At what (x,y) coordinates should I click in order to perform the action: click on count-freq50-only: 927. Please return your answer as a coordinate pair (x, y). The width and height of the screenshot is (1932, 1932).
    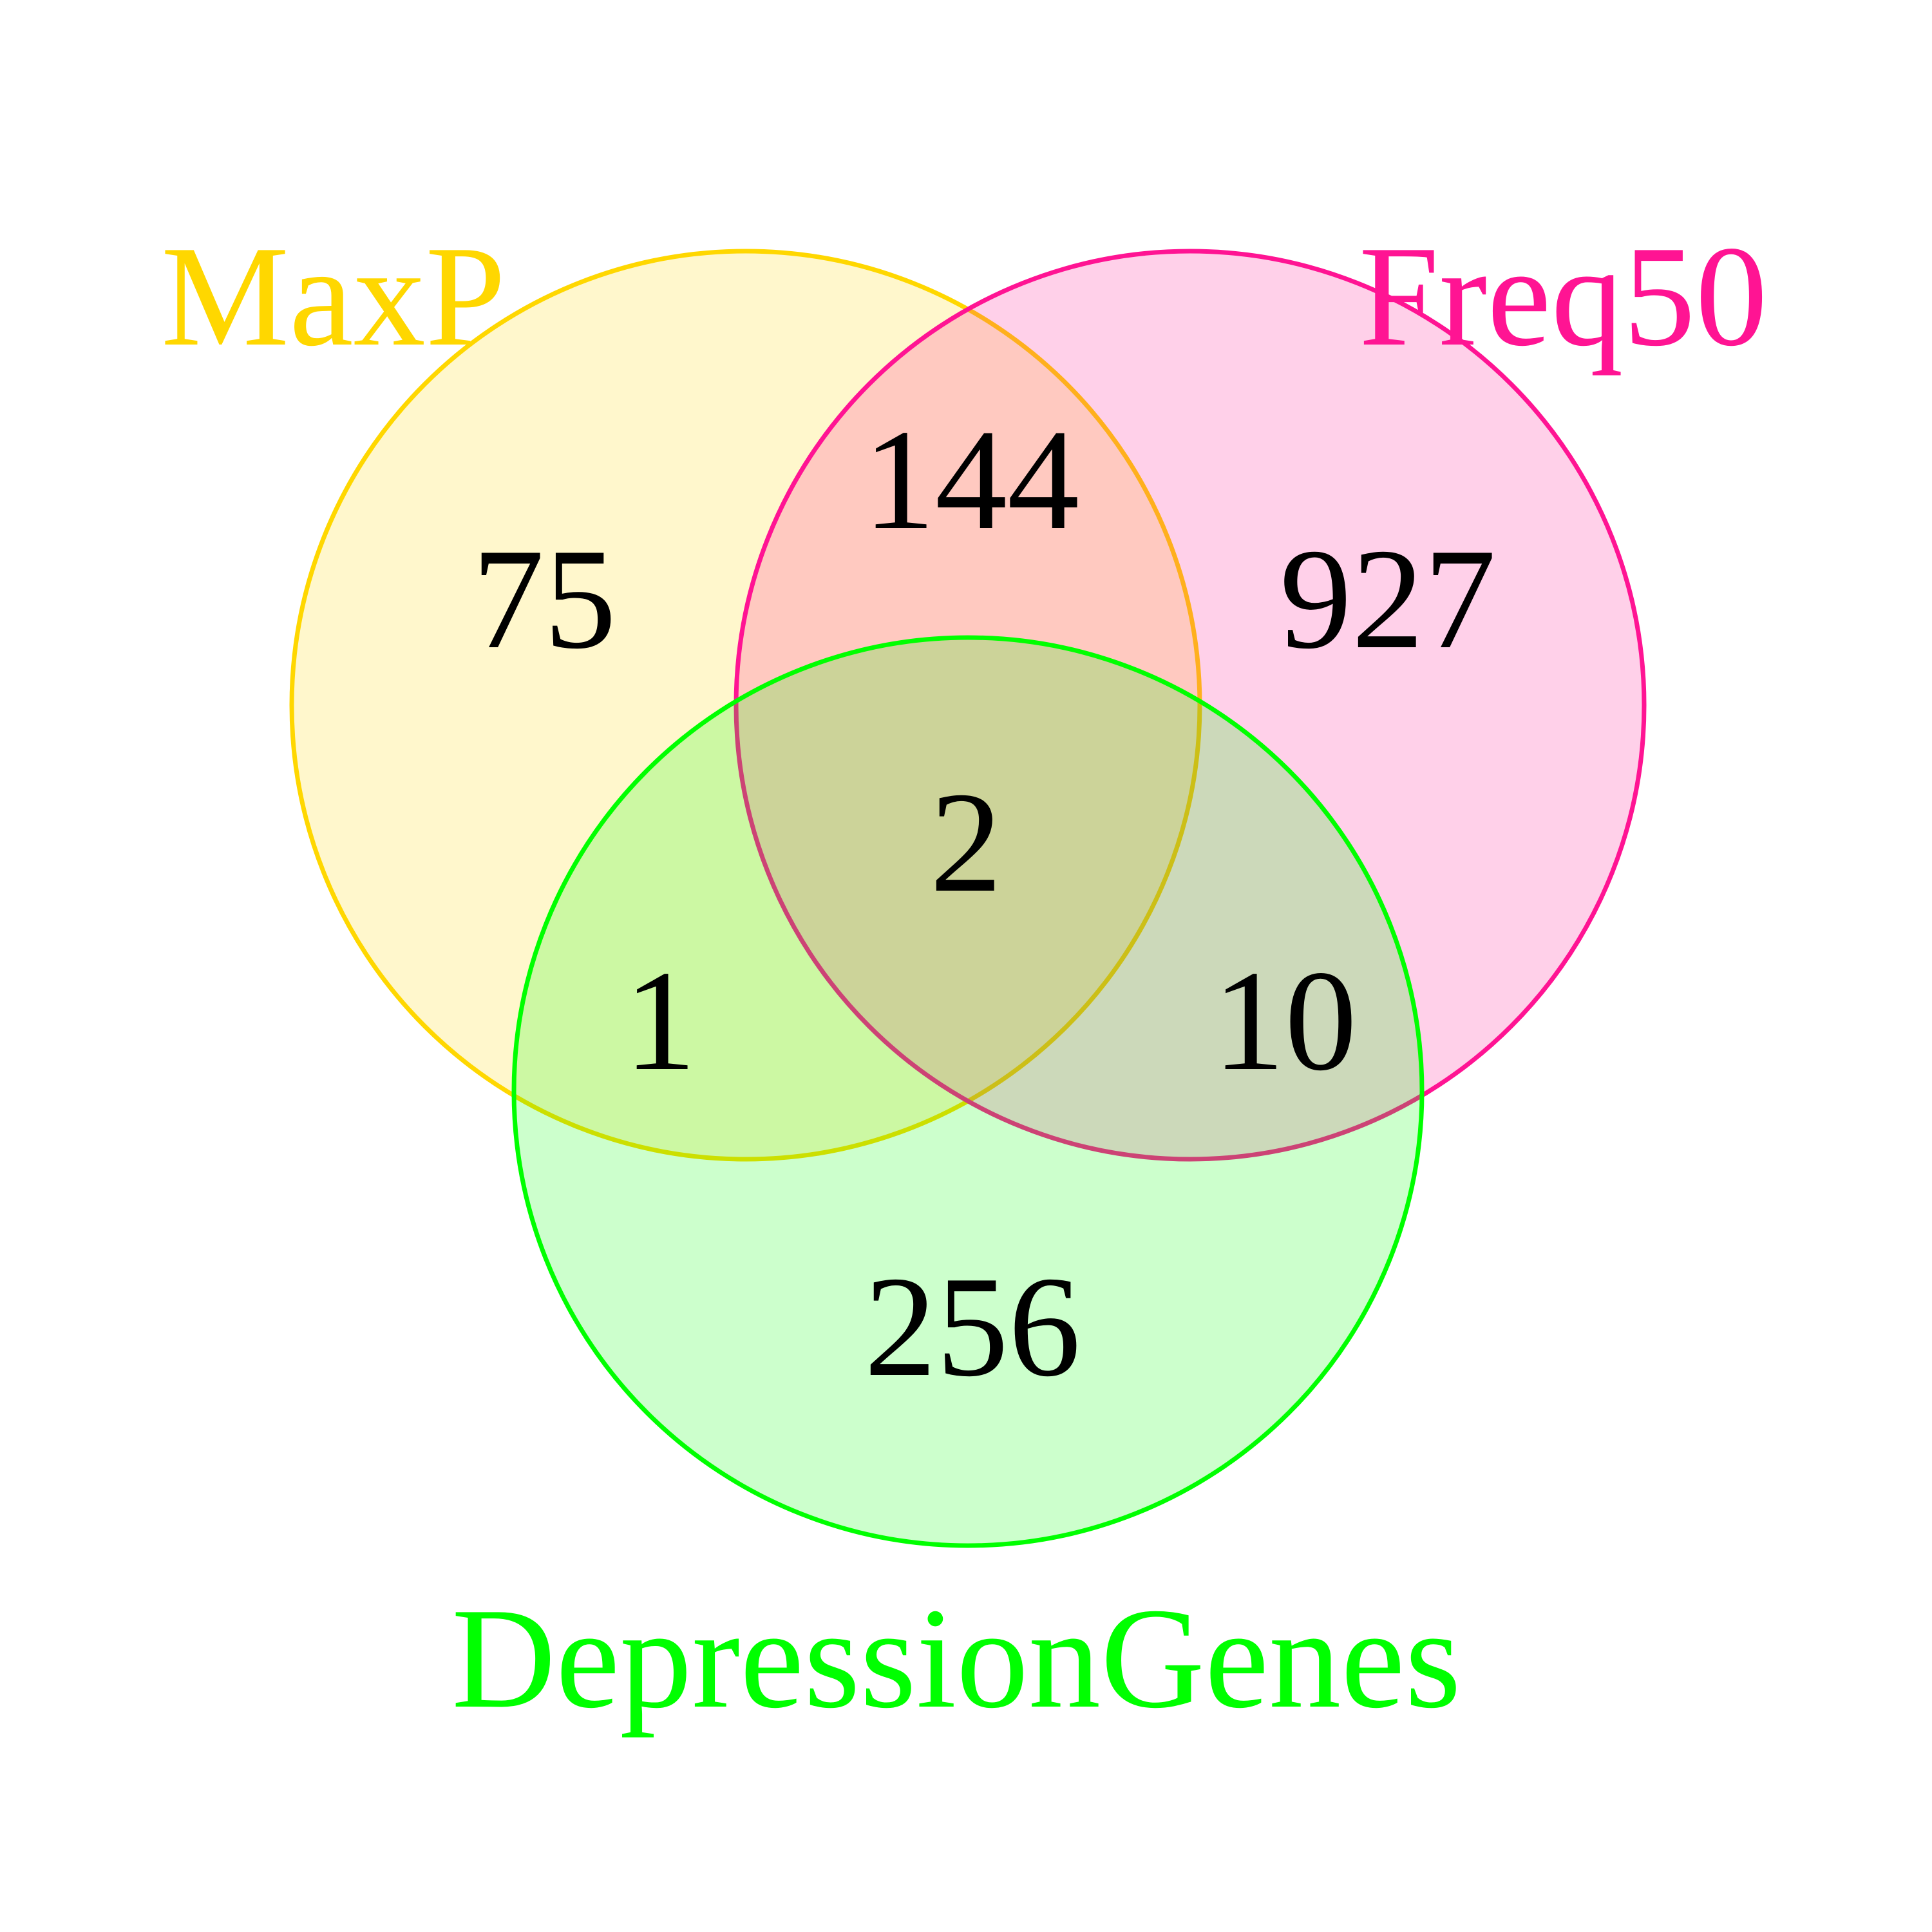
    Looking at the image, I should click on (1388, 599).